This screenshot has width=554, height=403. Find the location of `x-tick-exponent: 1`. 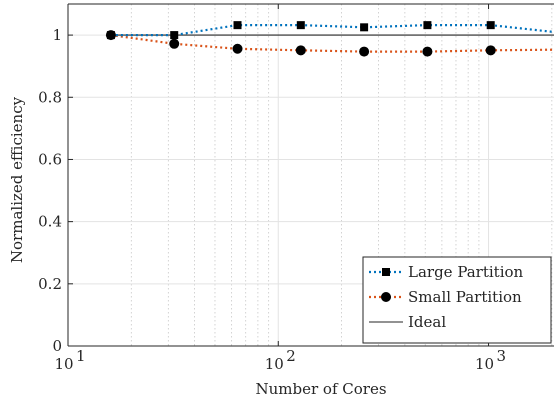

x-tick-exponent: 1 is located at coordinates (81, 356).